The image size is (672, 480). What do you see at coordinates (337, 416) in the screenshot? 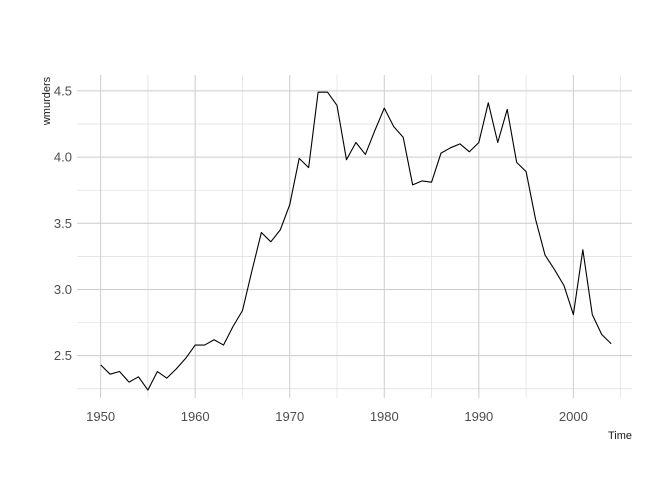
I see `x-axis-tick-labels: 1950 1960 1970 1980 1990 2000` at bounding box center [337, 416].